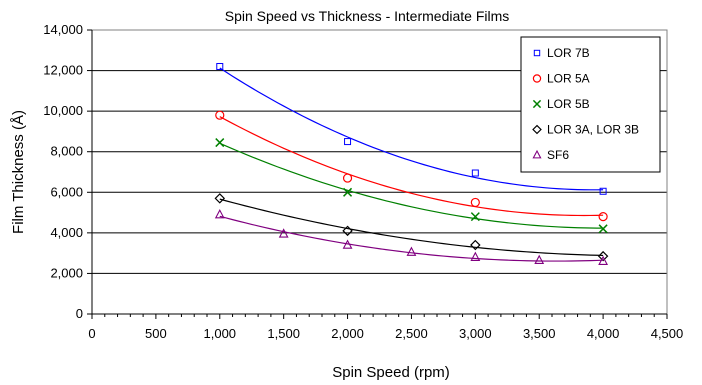 The image size is (702, 385). Describe the element at coordinates (539, 333) in the screenshot. I see `x-tick-label: 3,500` at that location.